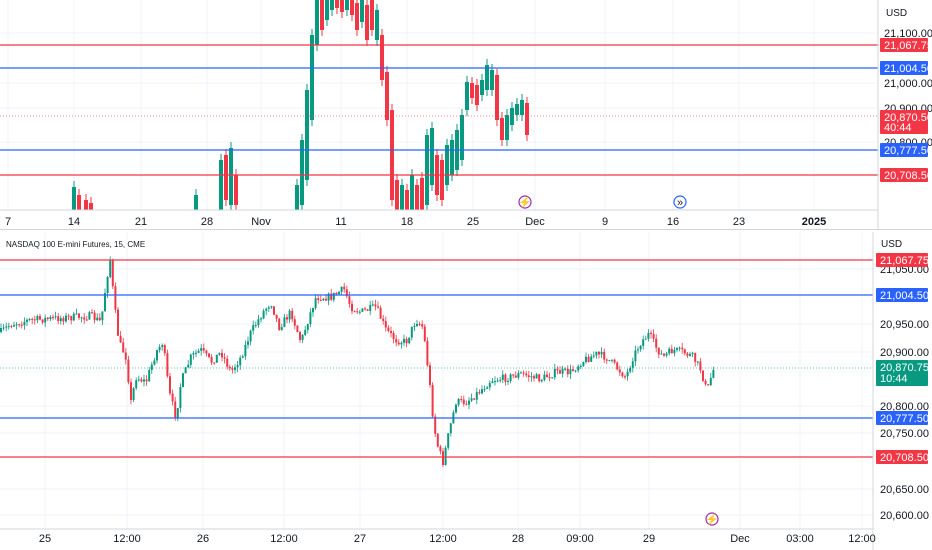 This screenshot has height=550, width=932. What do you see at coordinates (897, 13) in the screenshot?
I see `top-currency-button: USD` at bounding box center [897, 13].